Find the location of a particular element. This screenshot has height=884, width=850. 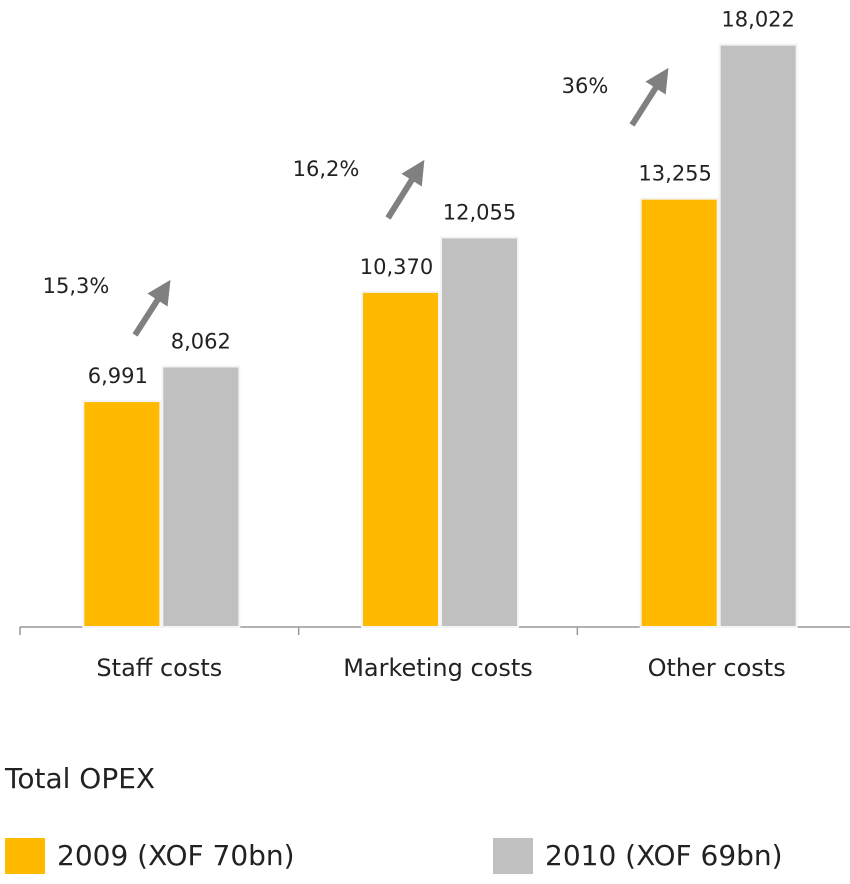

x-tick-label: Other costs is located at coordinates (717, 668).